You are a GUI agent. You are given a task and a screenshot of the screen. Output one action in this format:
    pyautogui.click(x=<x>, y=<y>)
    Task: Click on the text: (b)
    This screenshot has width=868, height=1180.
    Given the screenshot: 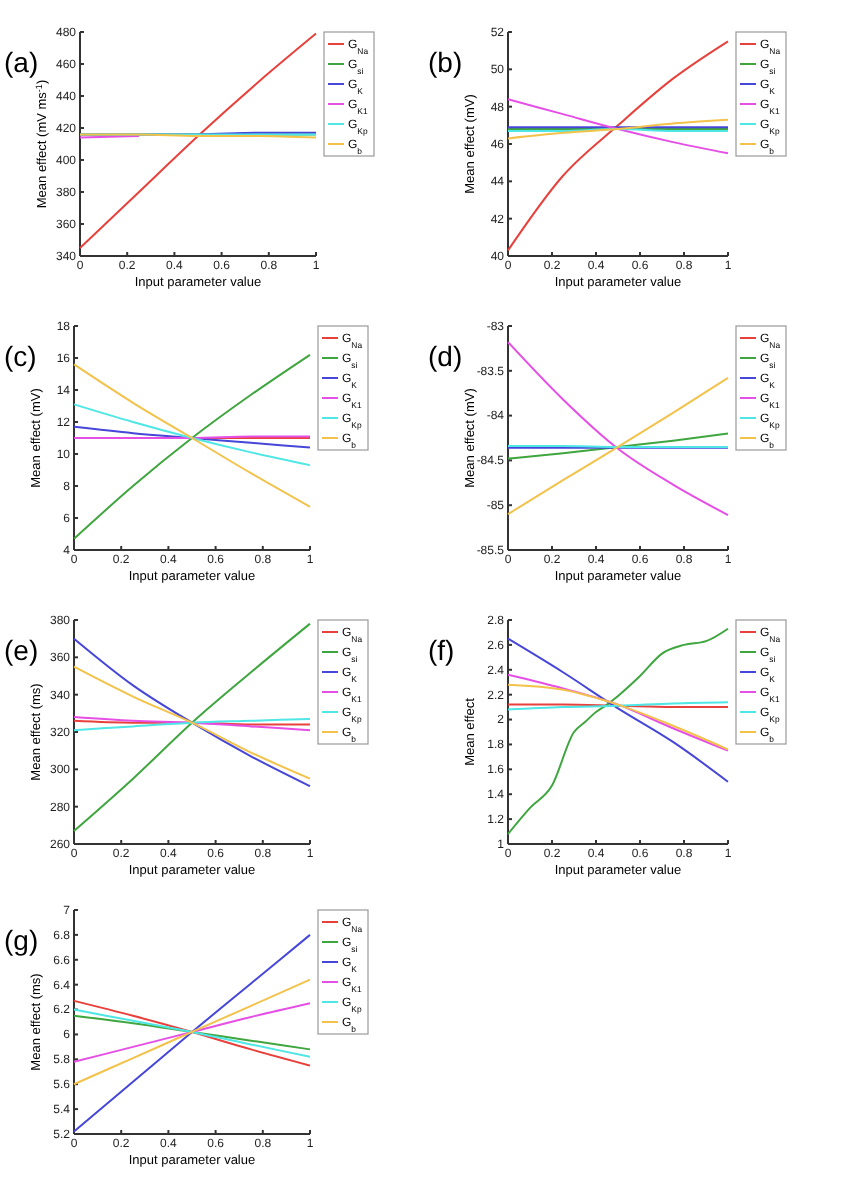 What is the action you would take?
    pyautogui.click(x=445, y=62)
    